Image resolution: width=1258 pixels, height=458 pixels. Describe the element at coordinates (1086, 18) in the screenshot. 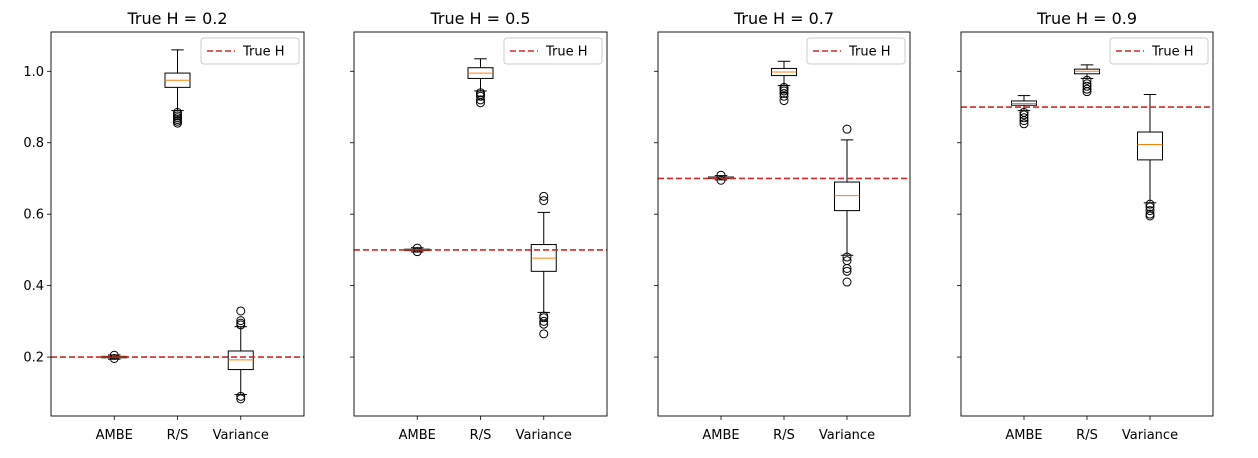

I see `subplot-title: True H = 0.9` at that location.